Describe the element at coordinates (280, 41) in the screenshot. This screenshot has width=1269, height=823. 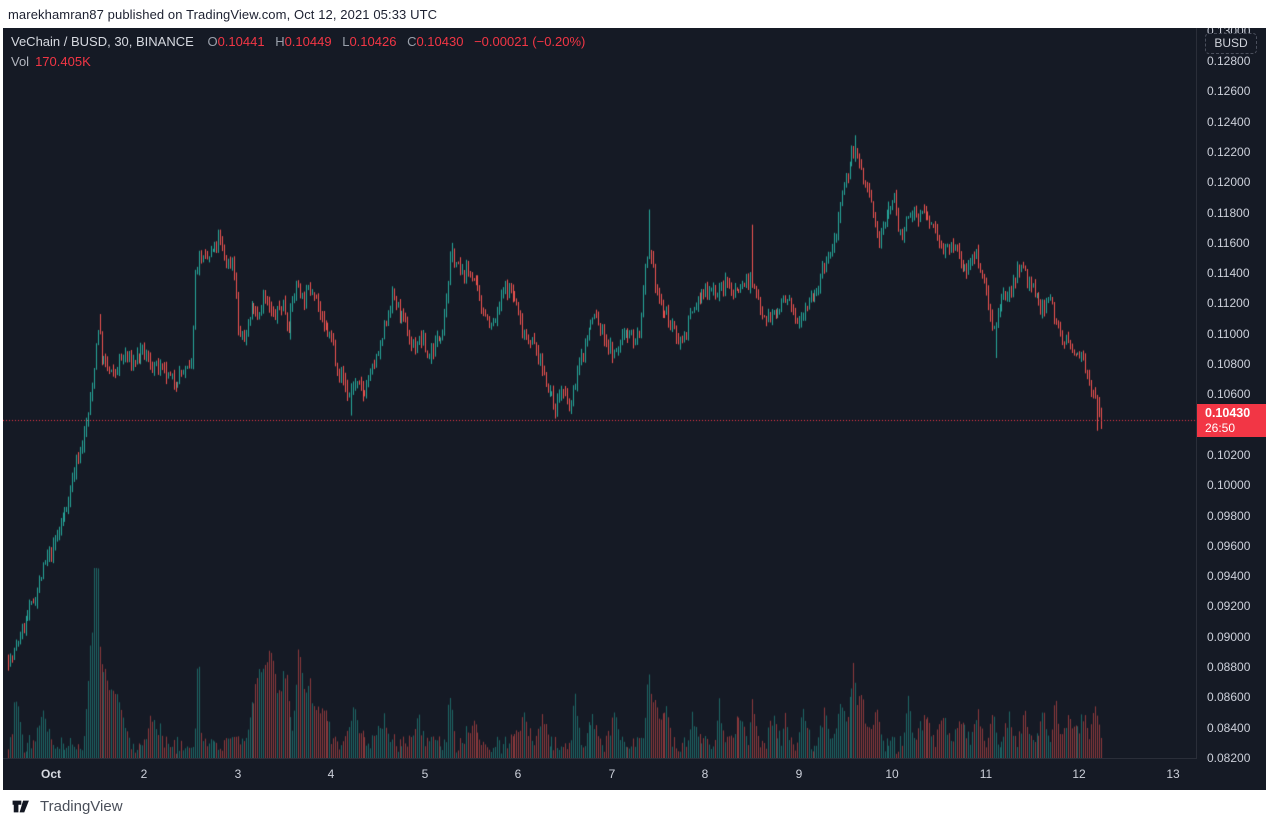
I see `high-label: H` at that location.